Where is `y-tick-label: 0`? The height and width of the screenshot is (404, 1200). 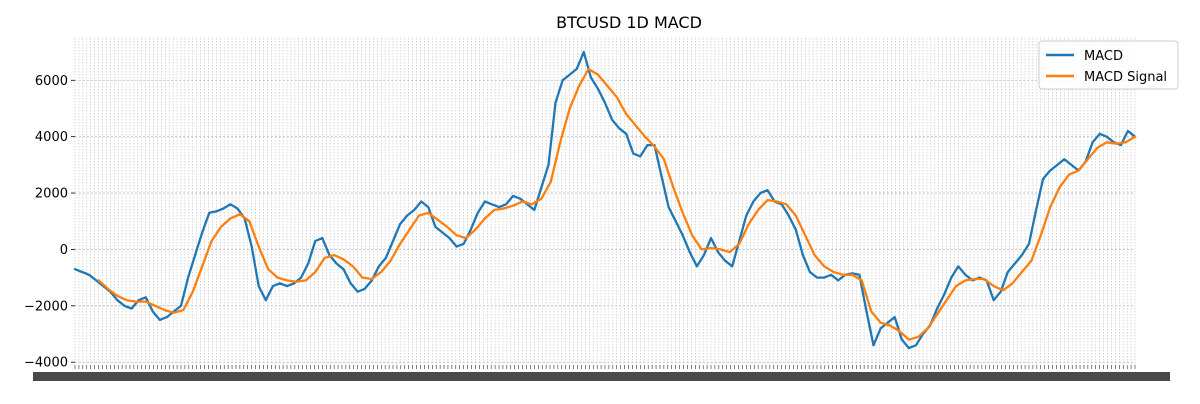 y-tick-label: 0 is located at coordinates (64, 250).